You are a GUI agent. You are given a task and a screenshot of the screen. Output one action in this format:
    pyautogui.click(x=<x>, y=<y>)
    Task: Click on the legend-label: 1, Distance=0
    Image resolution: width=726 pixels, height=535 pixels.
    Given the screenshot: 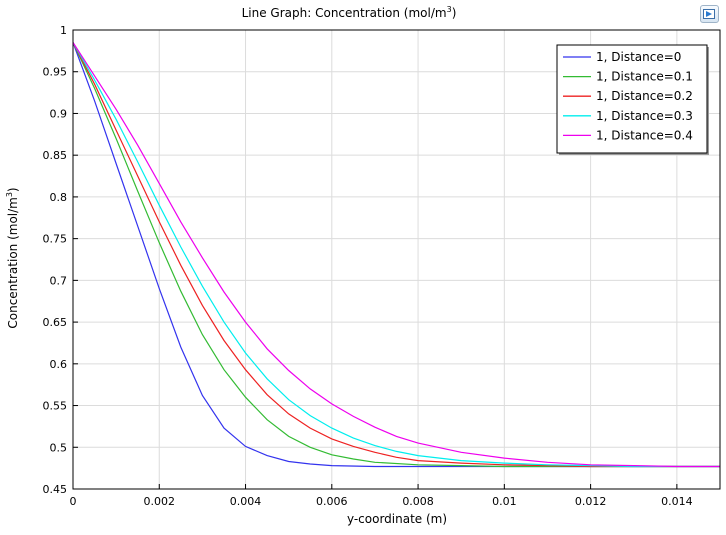 What is the action you would take?
    pyautogui.click(x=638, y=57)
    